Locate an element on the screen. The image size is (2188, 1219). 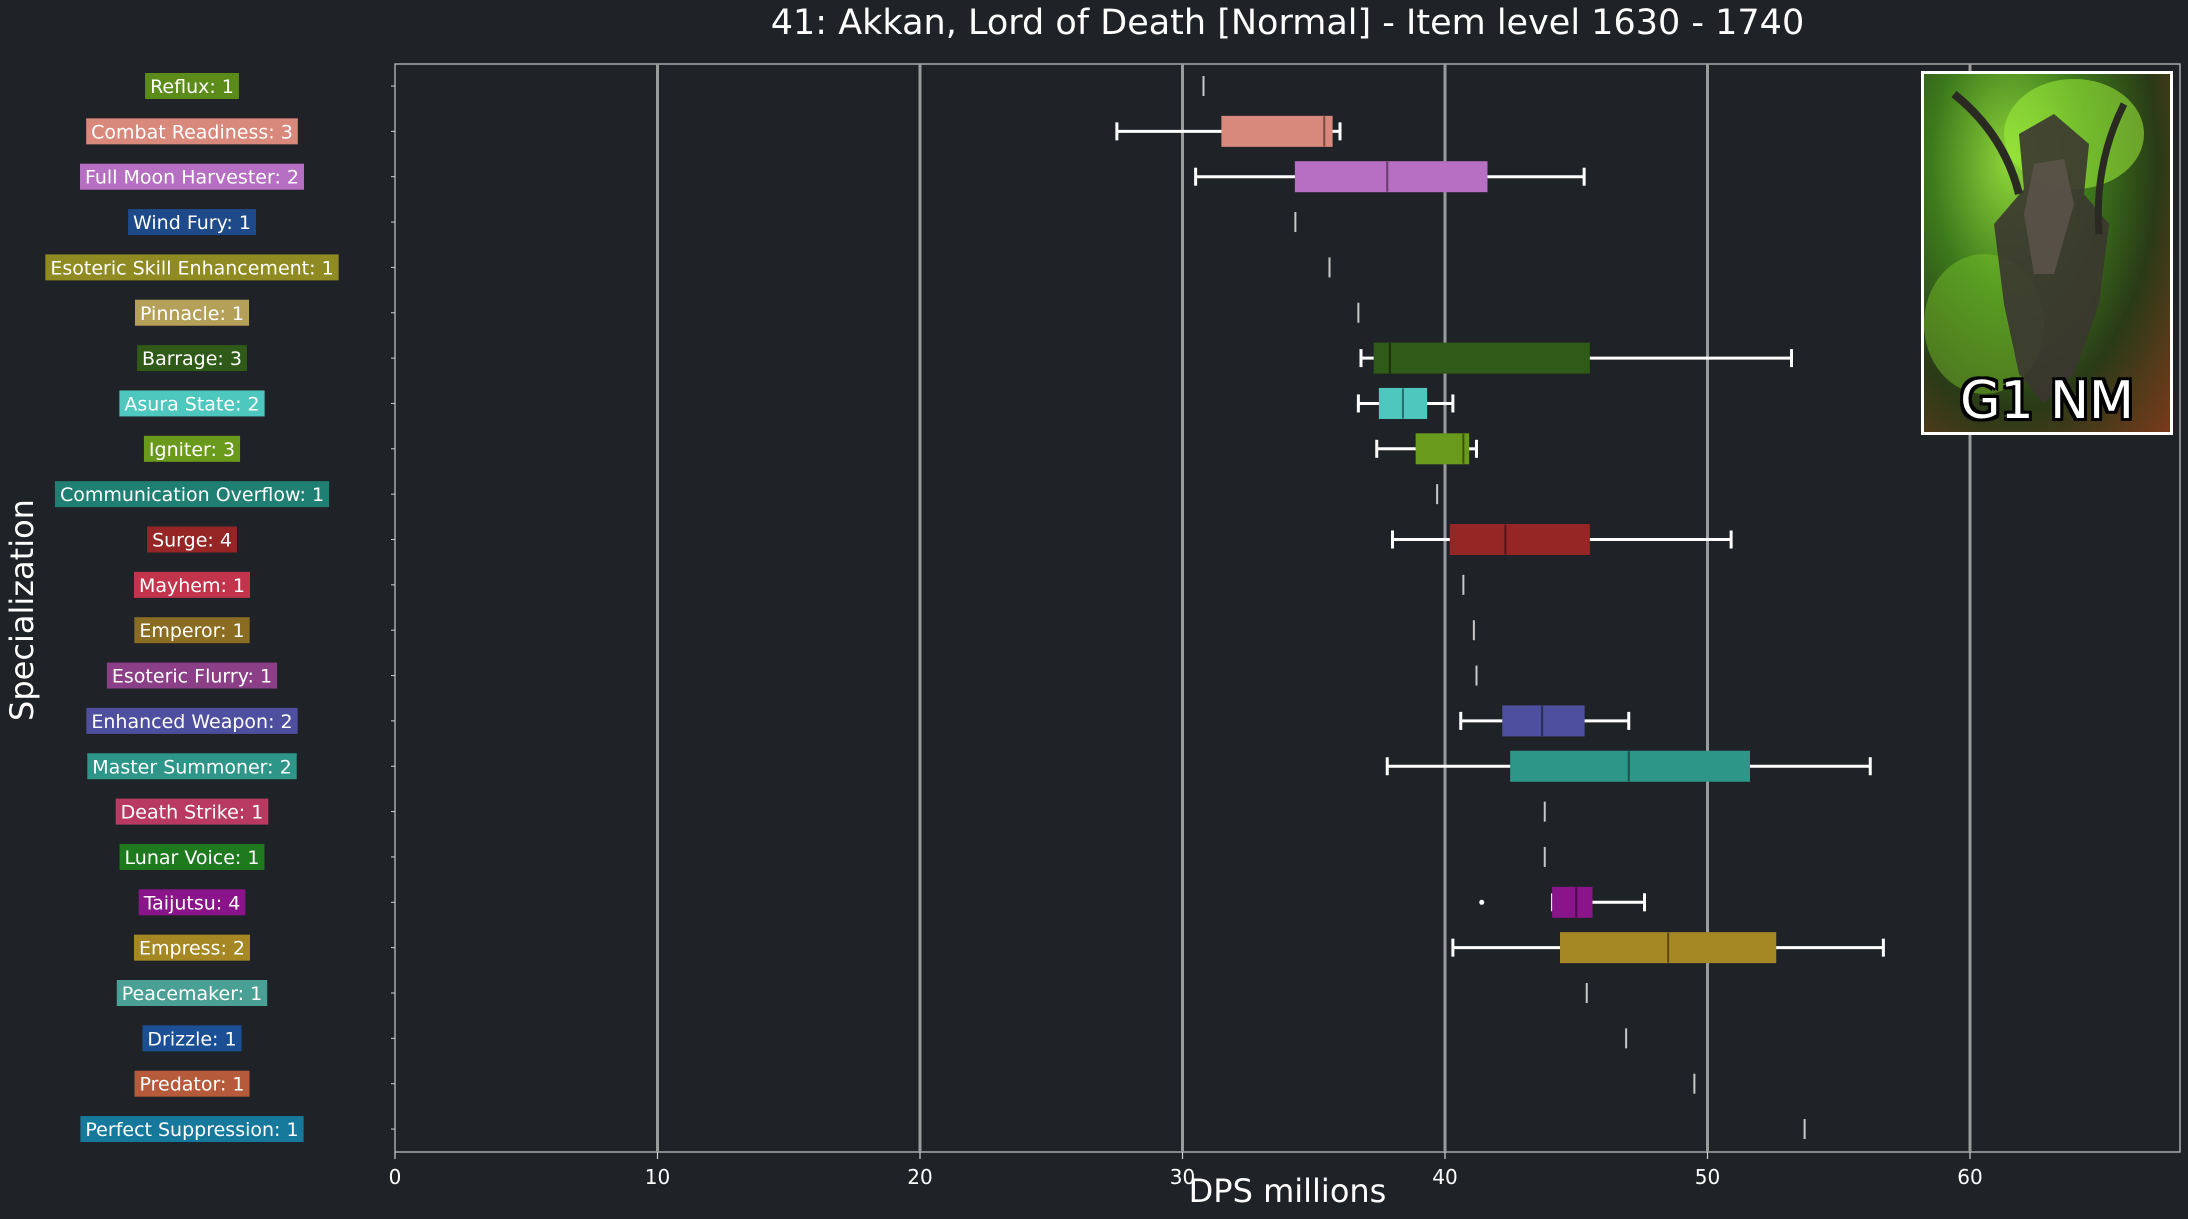
category-label: Lunar Voice: 1 is located at coordinates (192, 858).